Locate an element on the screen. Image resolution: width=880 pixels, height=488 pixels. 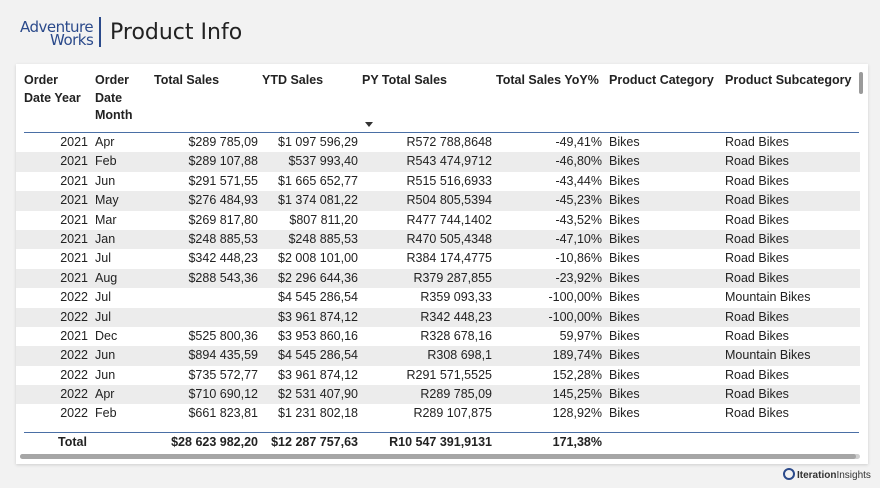
cell-py-total-sales: R384 174,4775 is located at coordinates (449, 258).